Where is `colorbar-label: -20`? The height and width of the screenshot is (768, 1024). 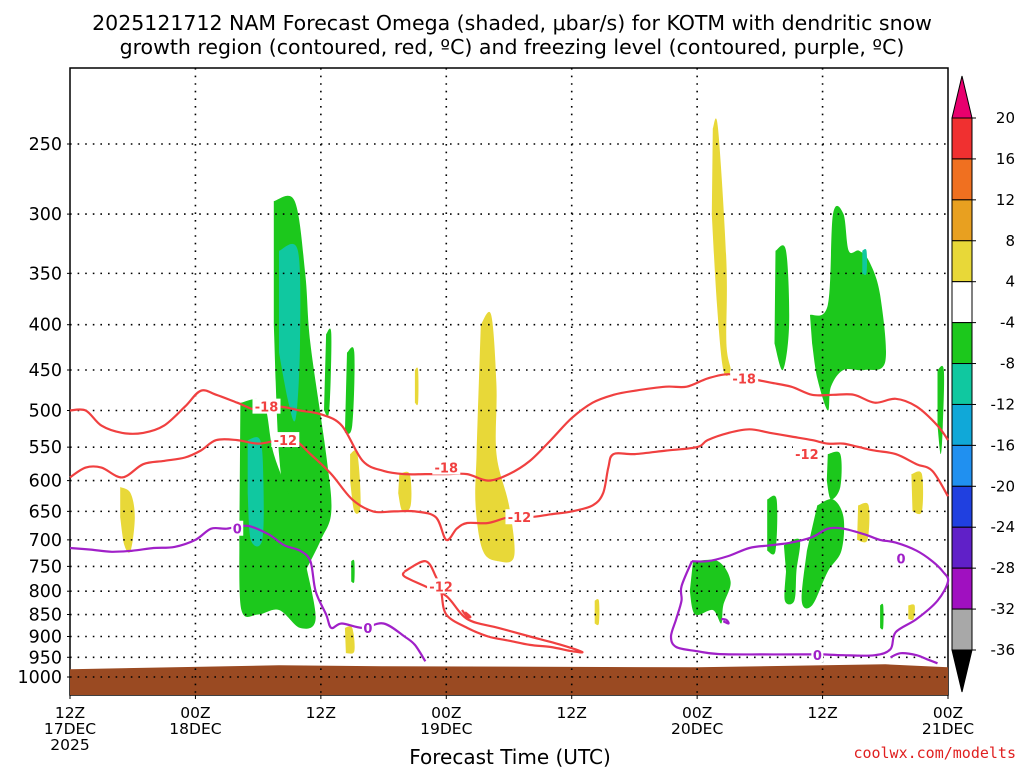
colorbar-label: -20 is located at coordinates (1003, 486).